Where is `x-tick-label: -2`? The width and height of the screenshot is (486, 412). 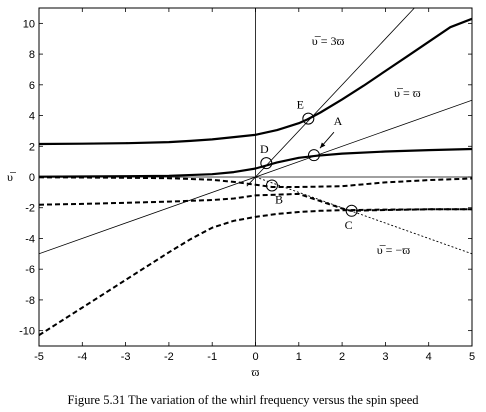 x-tick-label: -2 is located at coordinates (169, 357).